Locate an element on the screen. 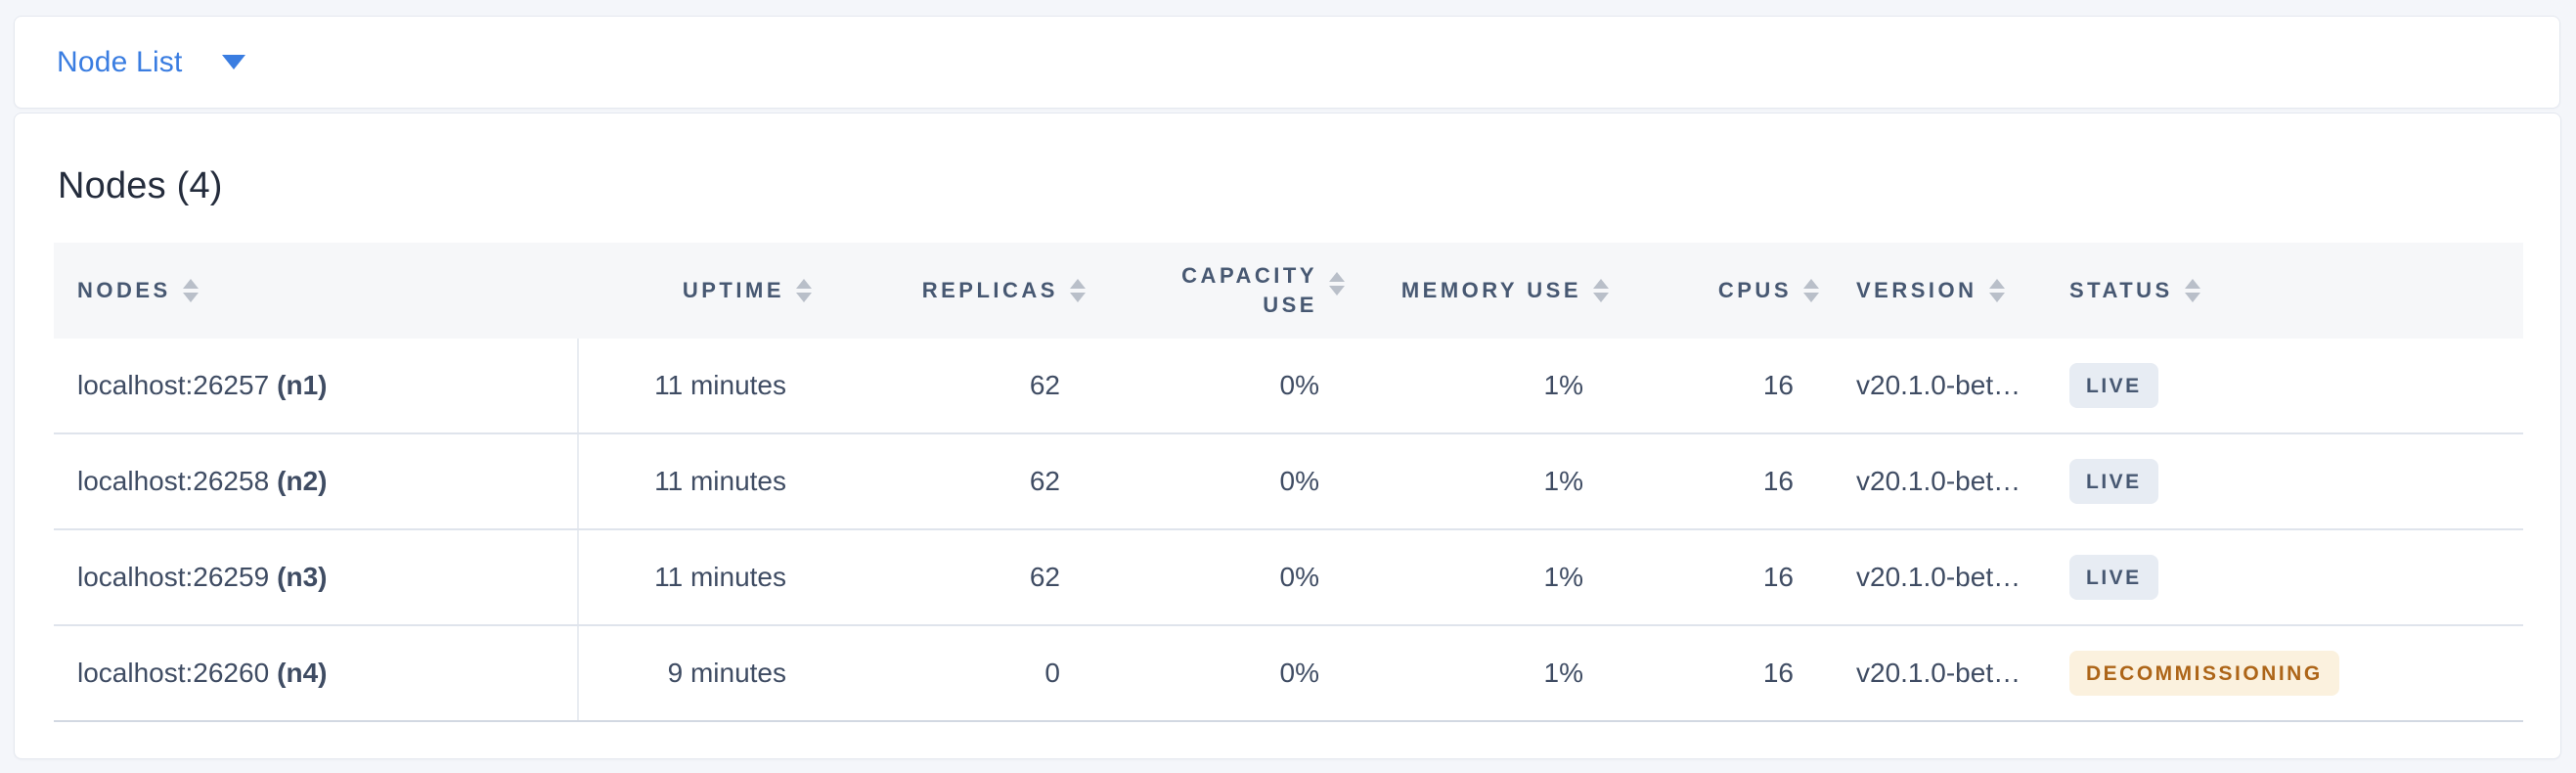  column-header-uptime: UPTIME is located at coordinates (696, 291).